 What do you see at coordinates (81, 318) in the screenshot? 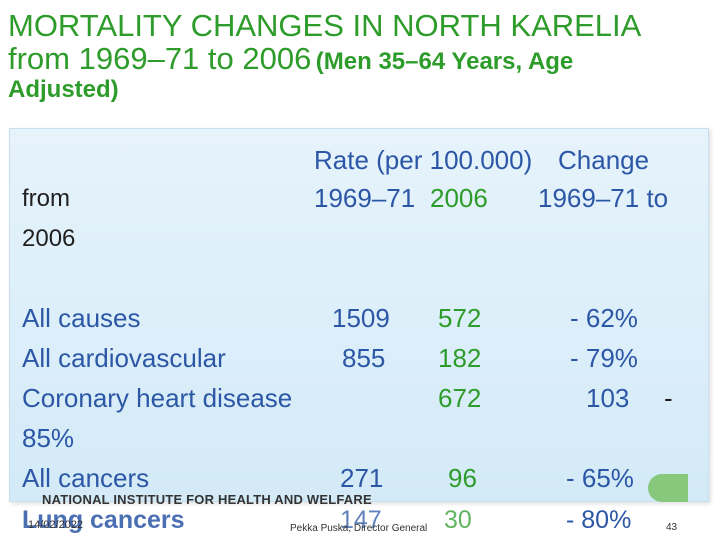
I see `row-label: All causes` at bounding box center [81, 318].